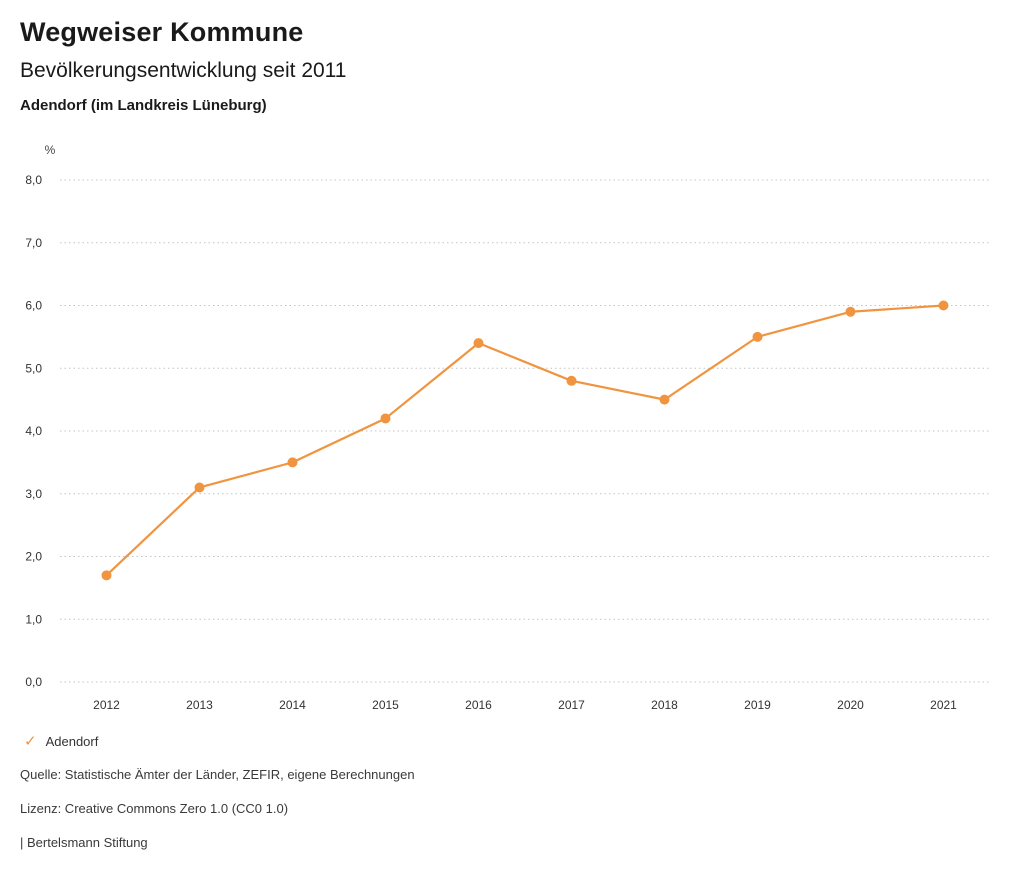 The image size is (1024, 888). What do you see at coordinates (850, 705) in the screenshot?
I see `svg-text: 2020` at bounding box center [850, 705].